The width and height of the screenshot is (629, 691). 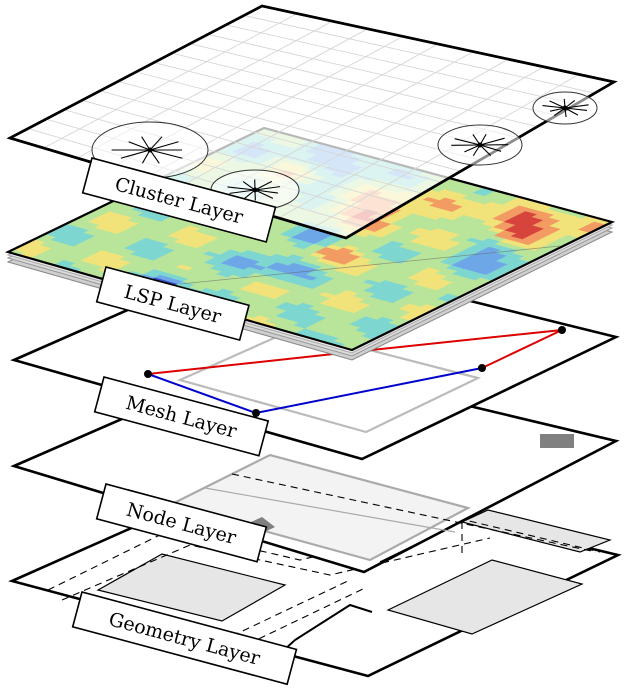 What do you see at coordinates (355, 352) in the screenshot?
I see `mesh-red-path` at bounding box center [355, 352].